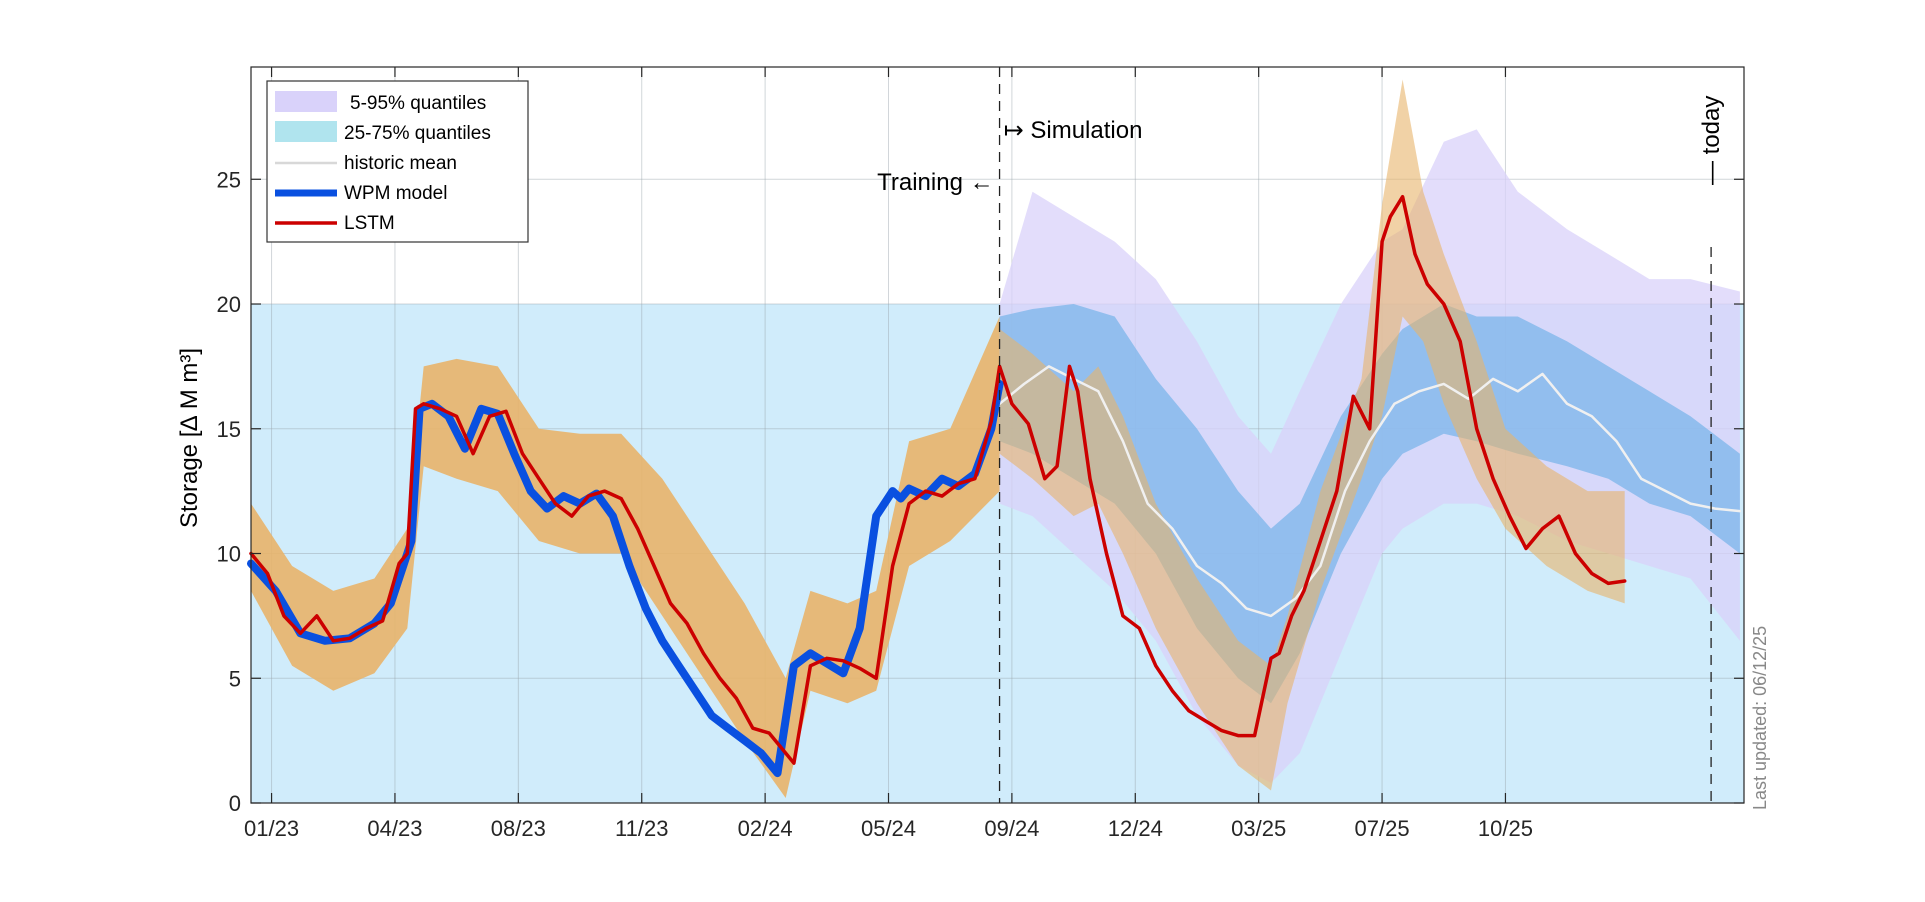 The height and width of the screenshot is (902, 1925). Describe the element at coordinates (1760, 718) in the screenshot. I see `last-updated-label: Last updated: 06/12/25` at that location.